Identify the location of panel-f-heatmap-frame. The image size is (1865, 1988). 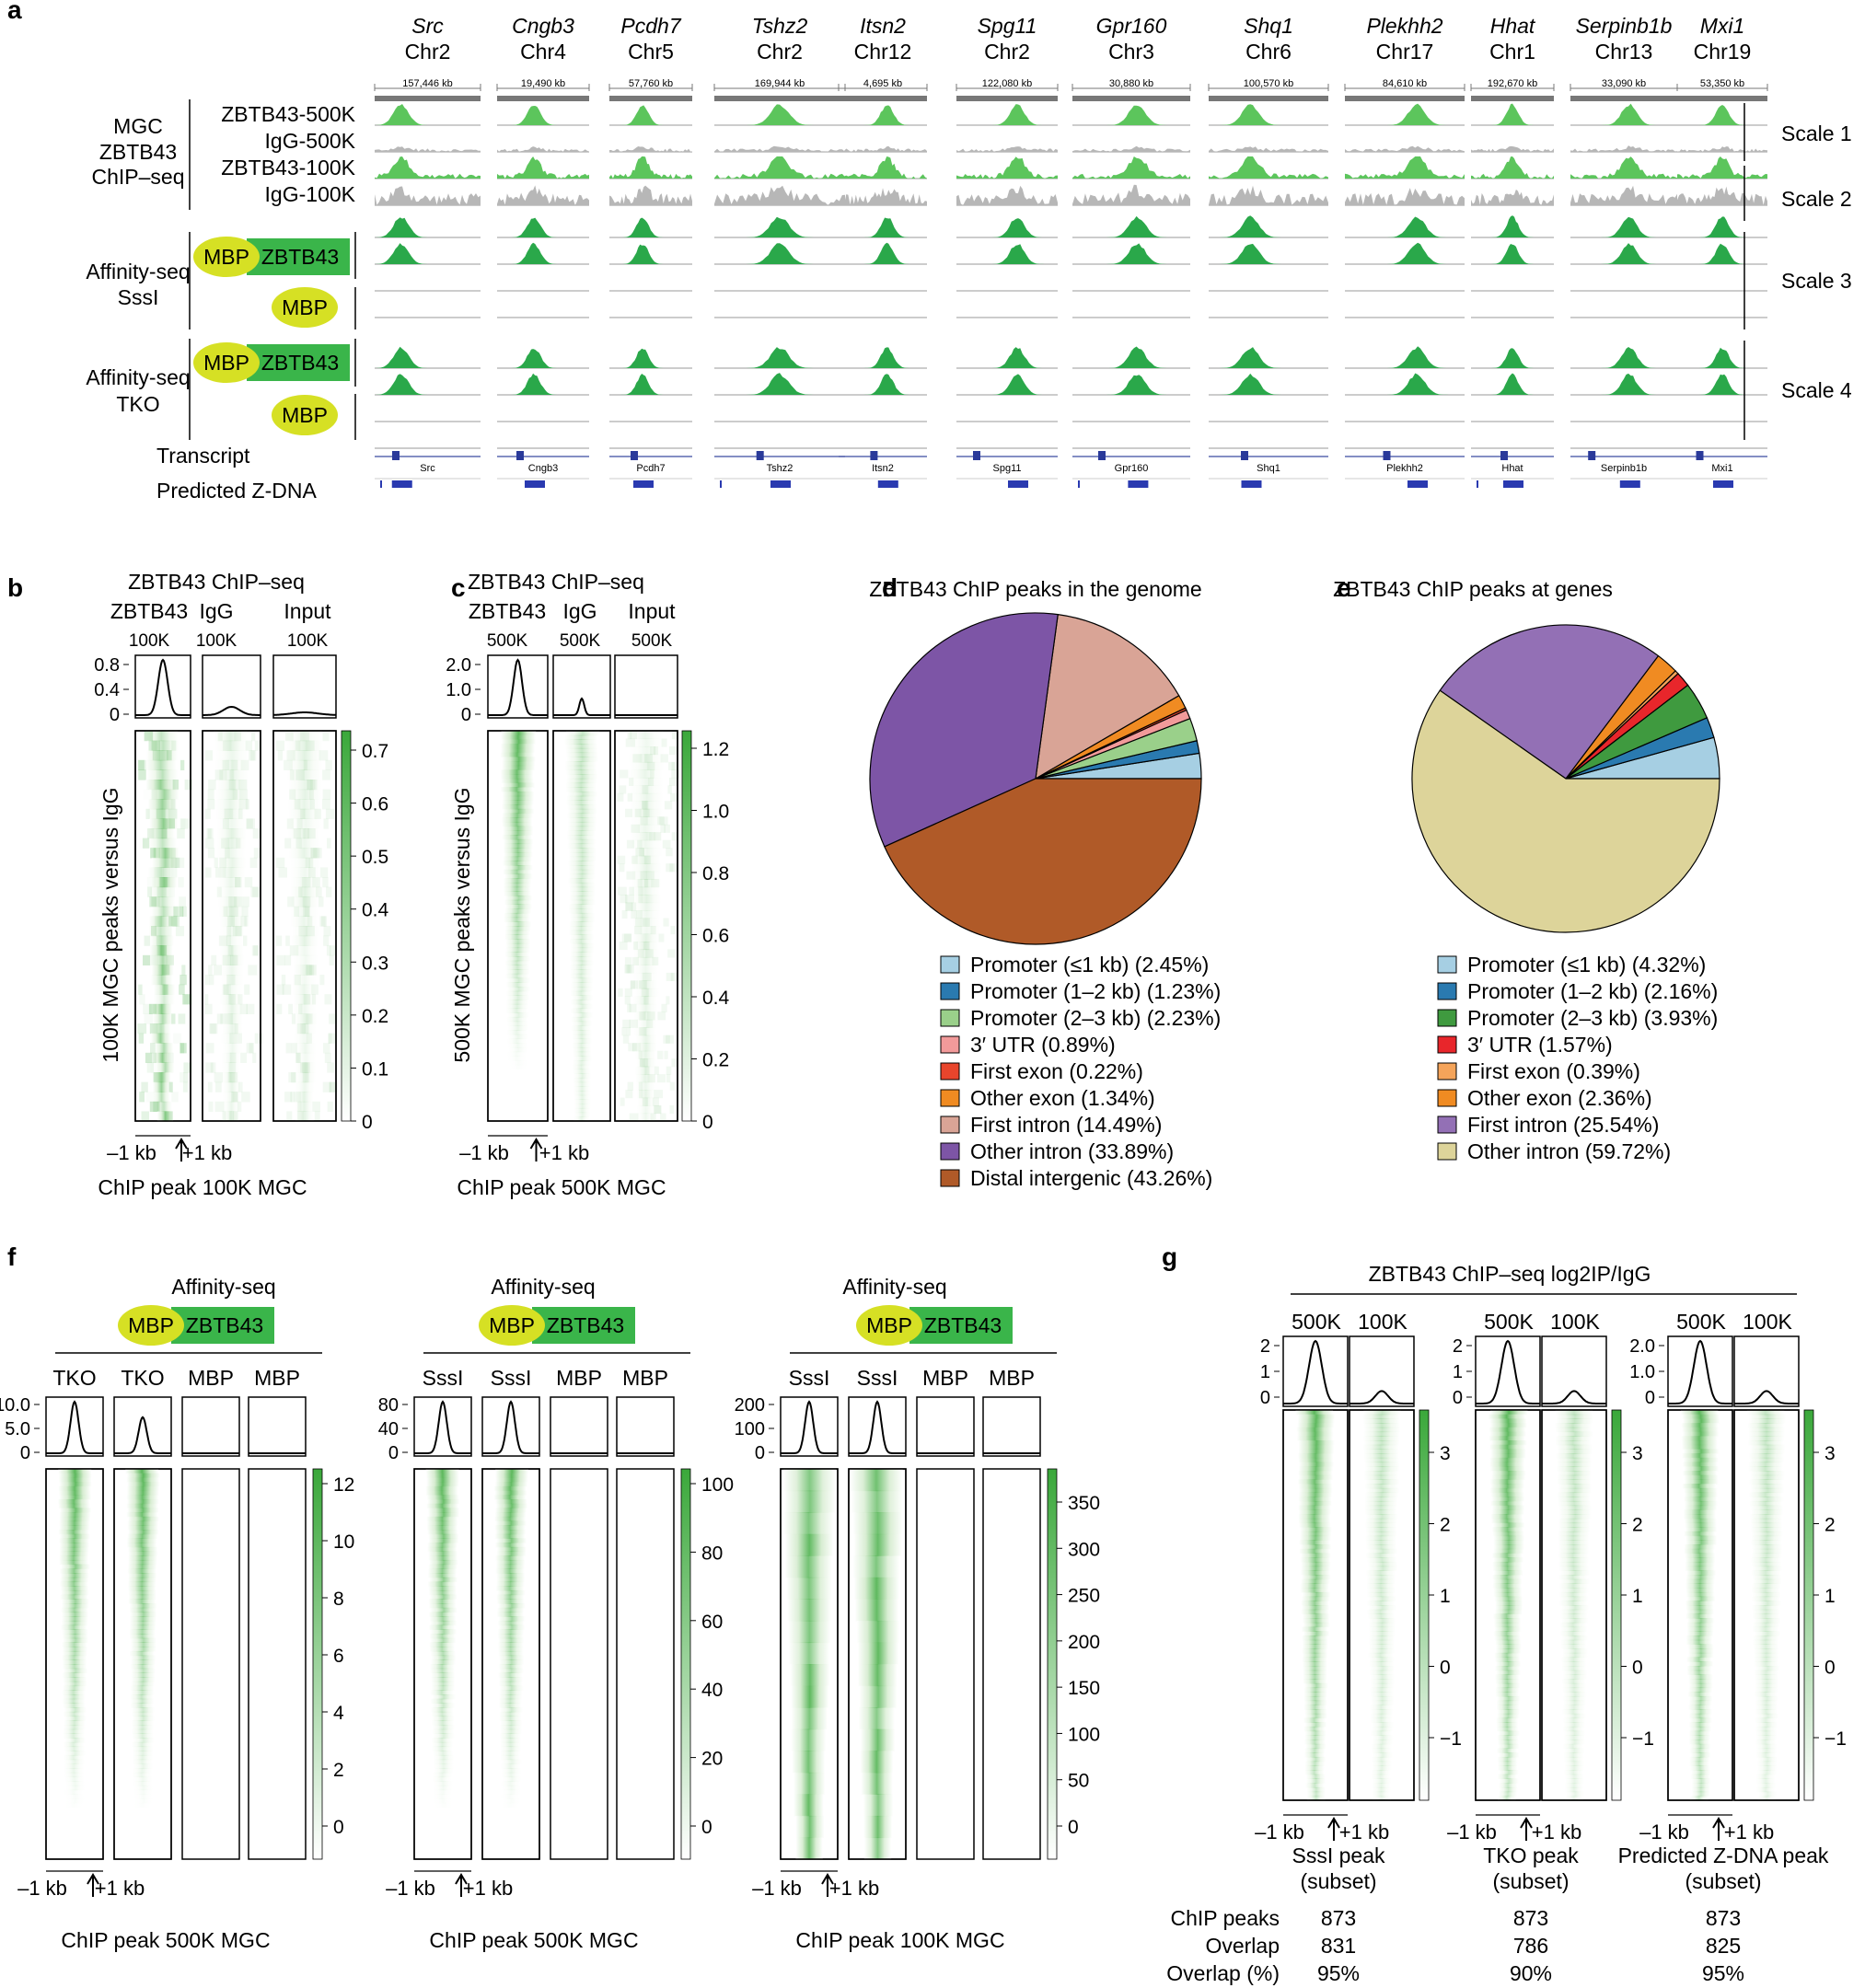
(645, 1664).